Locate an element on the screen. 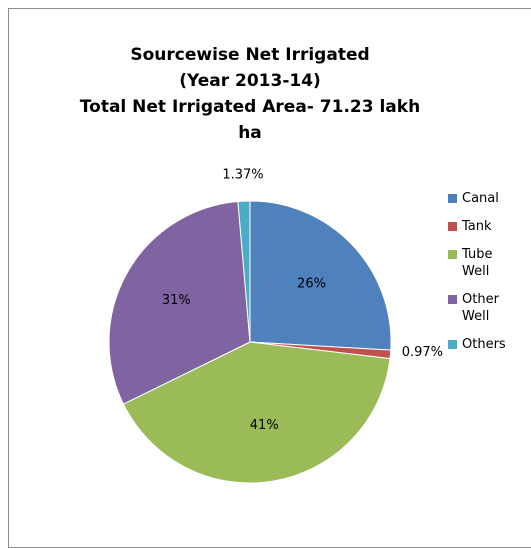 Image resolution: width=531 pixels, height=548 pixels. chart-subtitle: Total Net Irrigated Area- 71.23 lakh ha is located at coordinates (250, 120).